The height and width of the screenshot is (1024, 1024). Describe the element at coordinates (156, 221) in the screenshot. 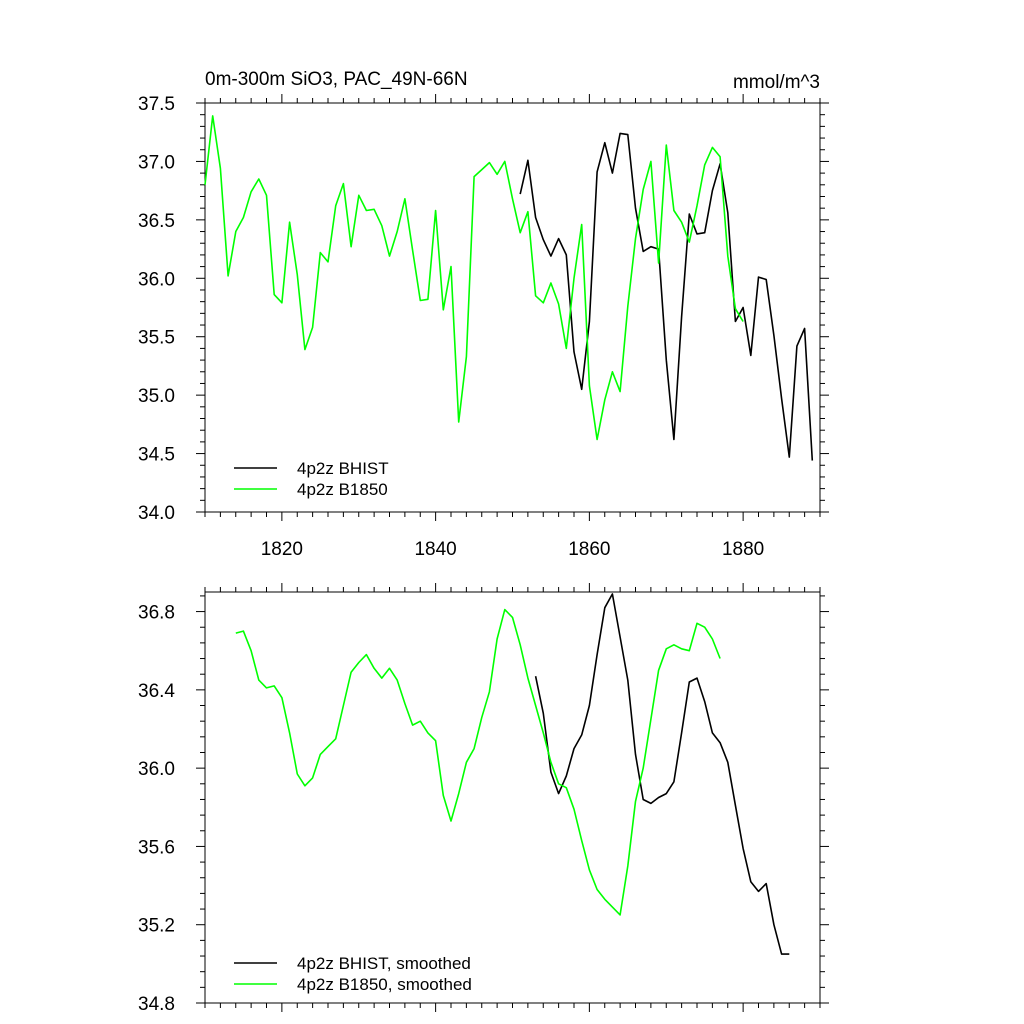

I see `y-tick-label: 36.5` at that location.